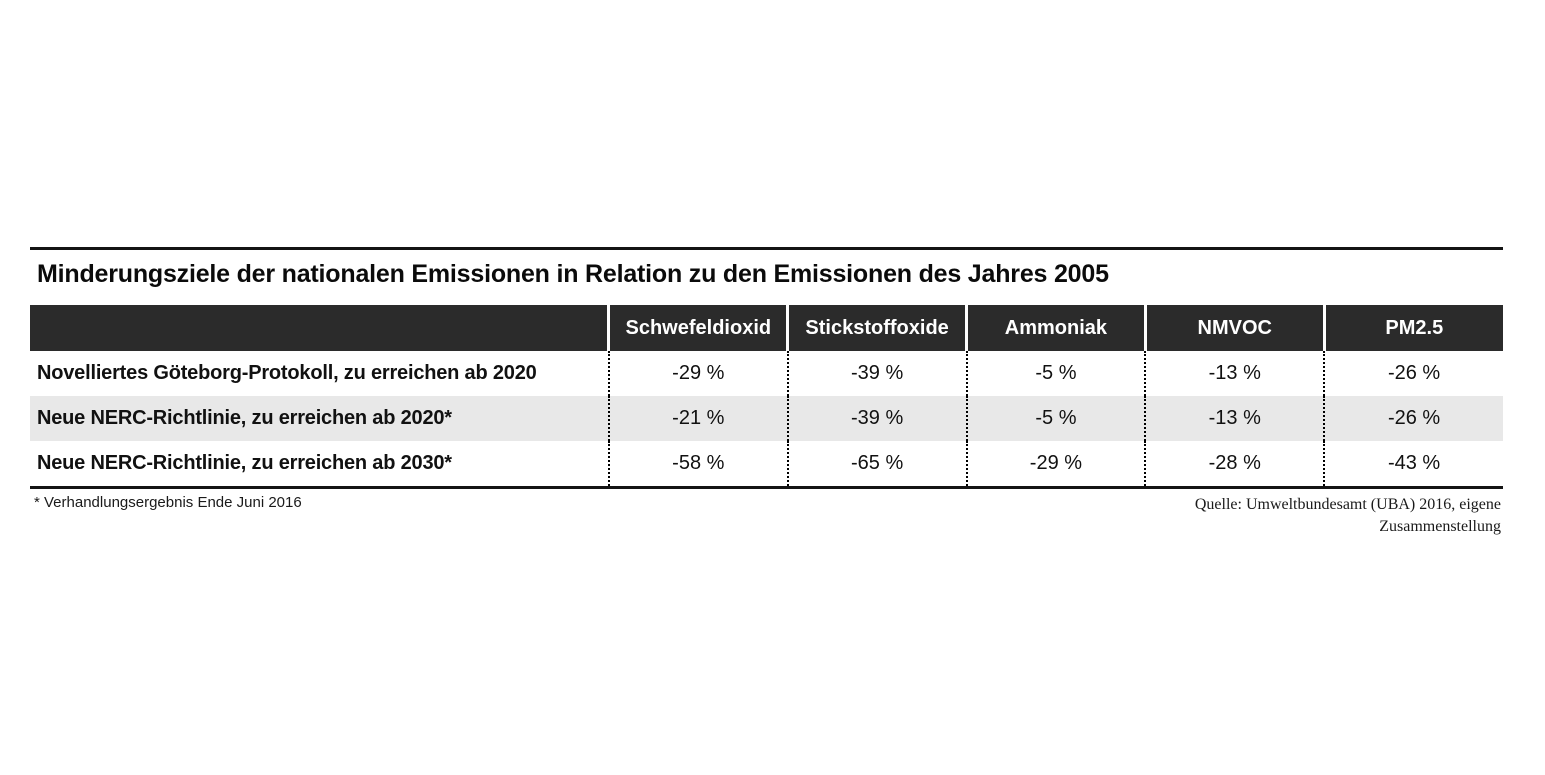 This screenshot has width=1545, height=775. I want to click on column-header-ammoniak: Ammoniak, so click(1055, 328).